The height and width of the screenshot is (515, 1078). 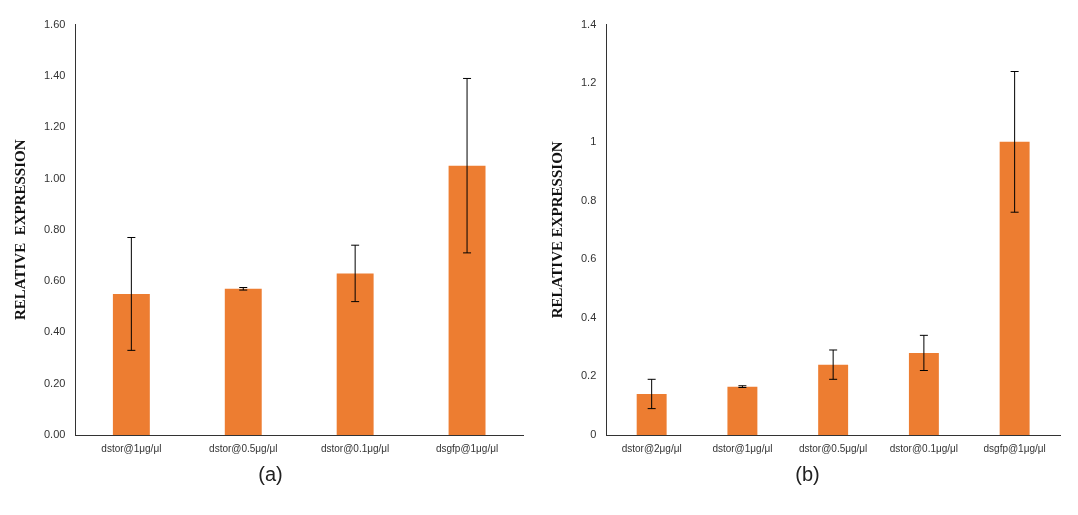 What do you see at coordinates (588, 82) in the screenshot?
I see `y-tick-label: 1.2` at bounding box center [588, 82].